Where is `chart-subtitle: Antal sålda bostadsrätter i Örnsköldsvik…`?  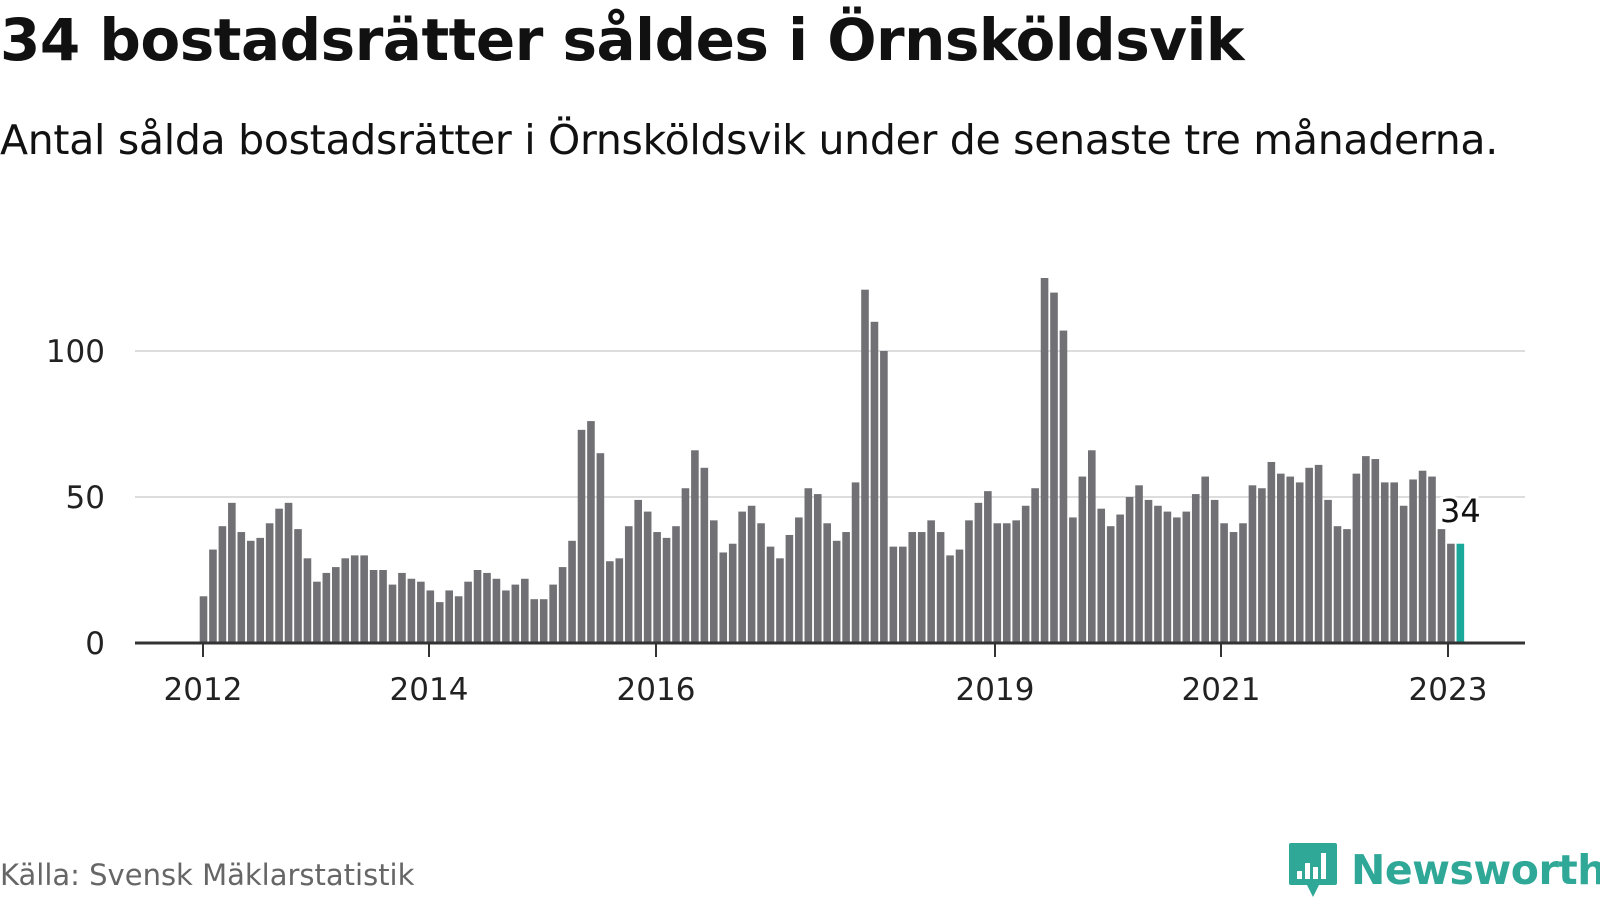 chart-subtitle: Antal sålda bostadsrätter i Örnsköldsvik… is located at coordinates (749, 140).